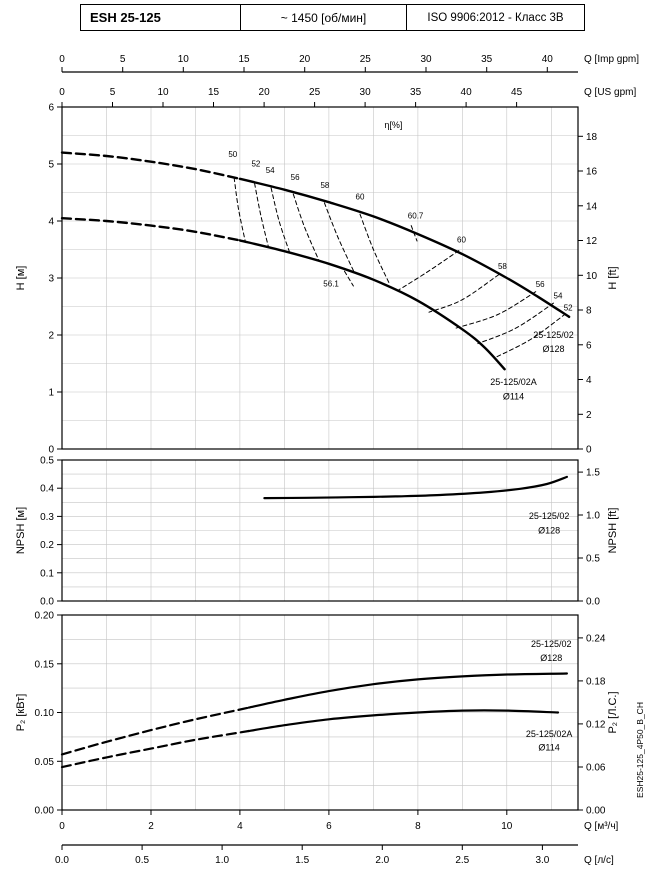  What do you see at coordinates (265, 92) in the screenshot?
I see `us-gpm-tick-label: 20` at bounding box center [265, 92].